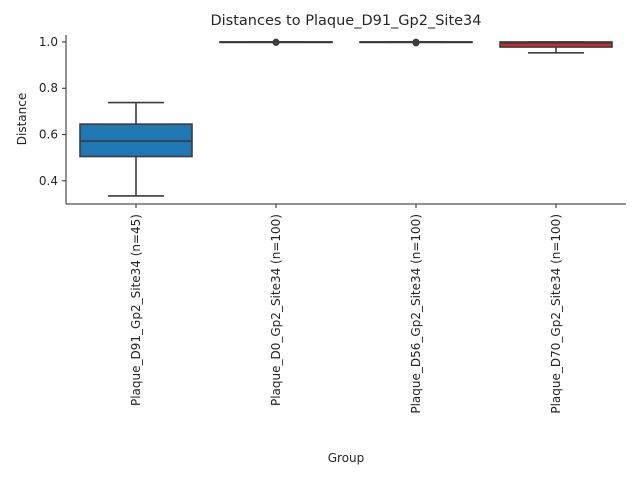 This screenshot has height=480, width=640. What do you see at coordinates (345, 21) in the screenshot?
I see `chart-title: Distances to Plaque_D91_Gp2_Site34` at bounding box center [345, 21].